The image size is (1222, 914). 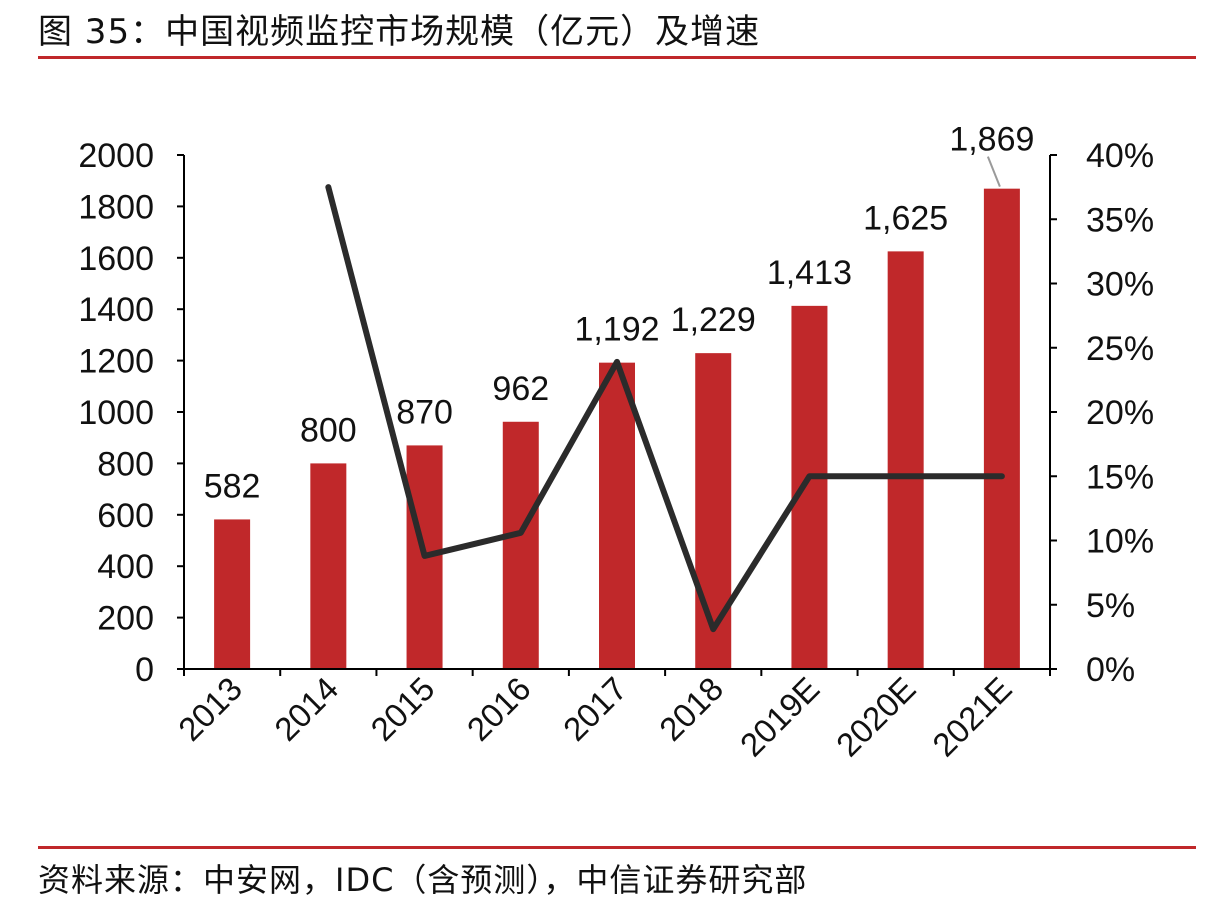 I want to click on bar-value-label: 962, so click(x=520, y=389).